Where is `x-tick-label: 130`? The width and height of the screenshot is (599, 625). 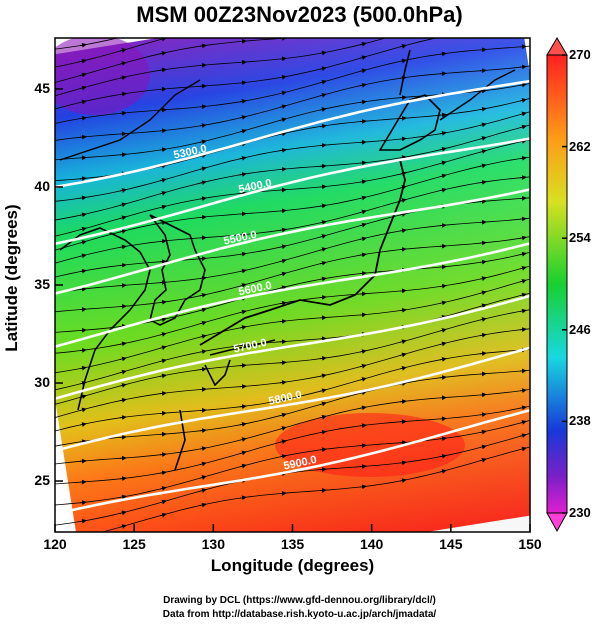 x-tick-label: 130 is located at coordinates (213, 544).